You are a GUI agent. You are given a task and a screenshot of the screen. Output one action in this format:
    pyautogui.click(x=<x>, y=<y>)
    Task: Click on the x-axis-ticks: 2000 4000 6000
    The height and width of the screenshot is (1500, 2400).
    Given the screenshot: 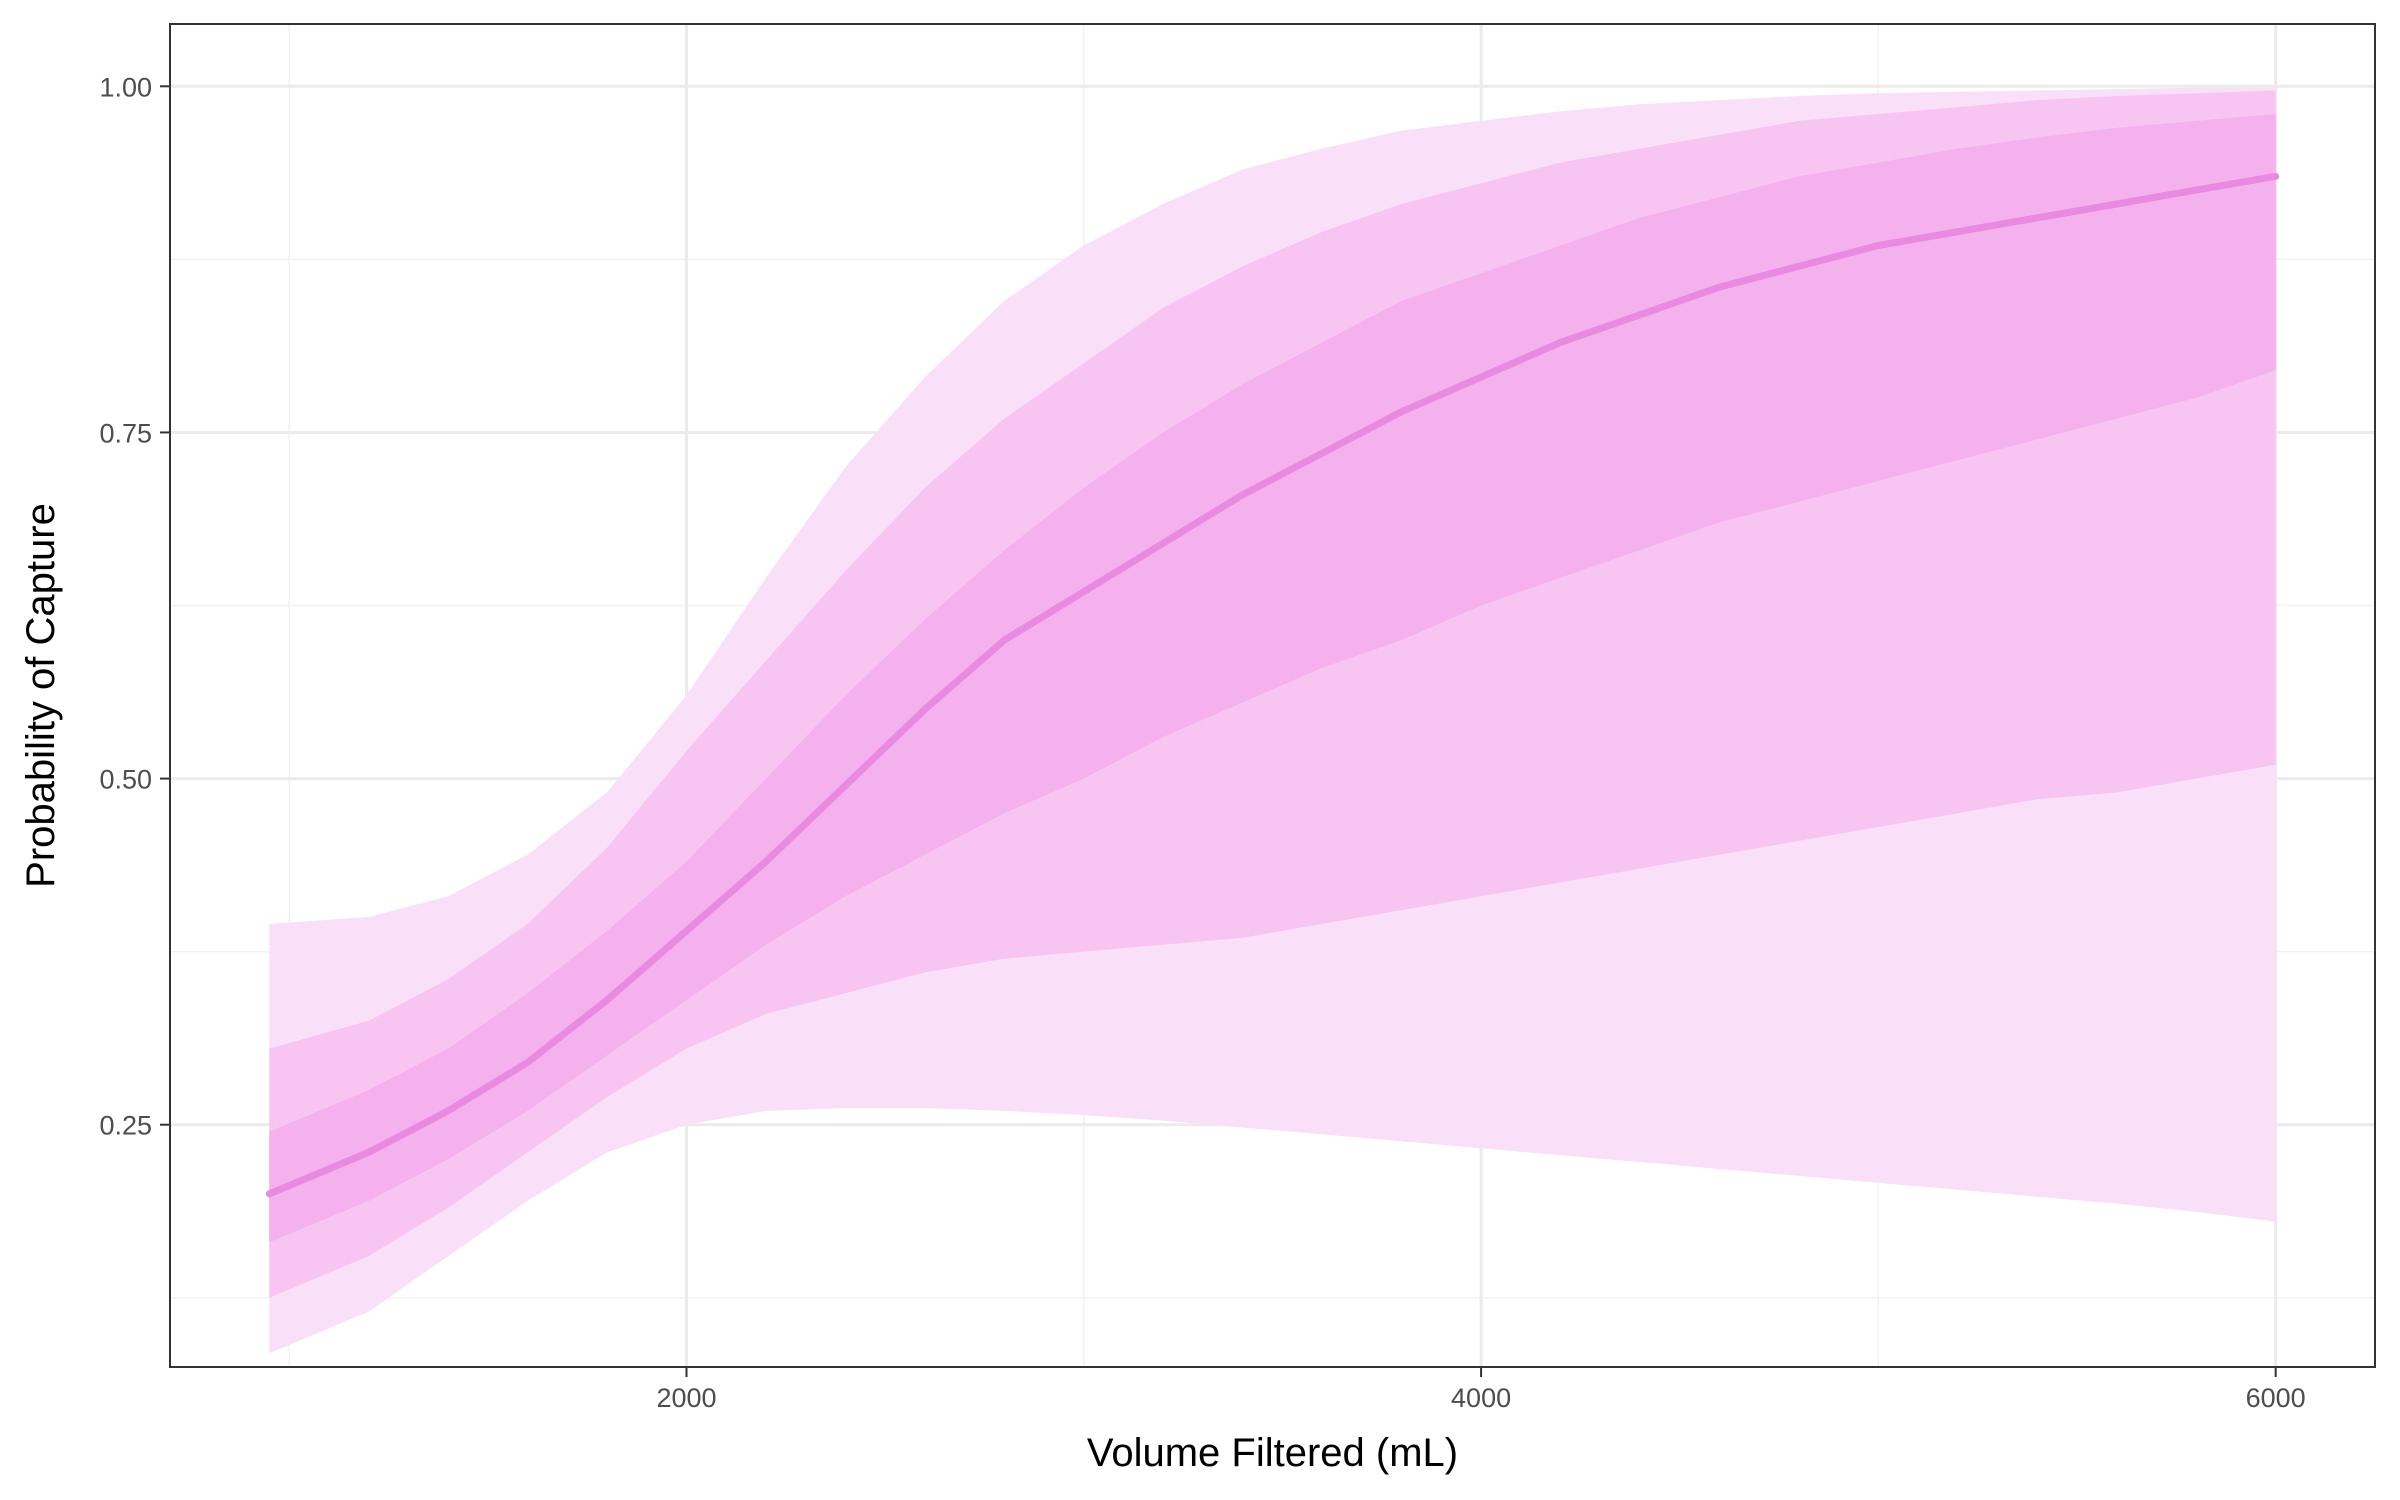 What is the action you would take?
    pyautogui.click(x=1481, y=1390)
    